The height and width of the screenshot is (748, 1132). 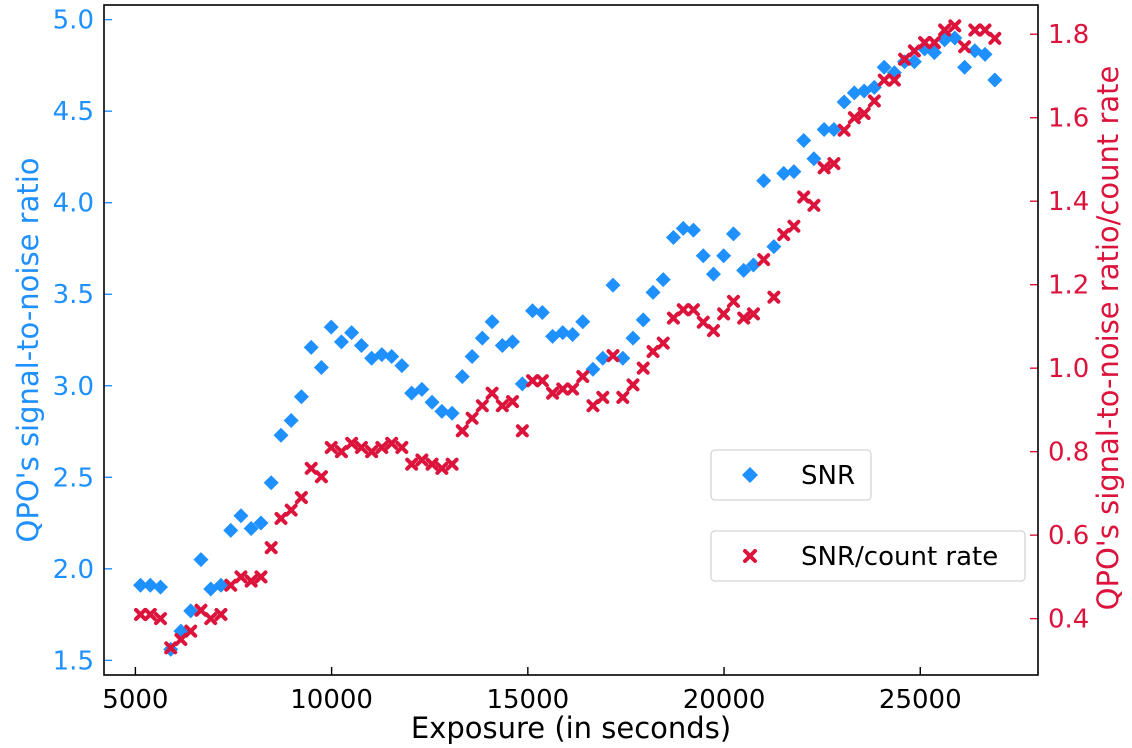 What do you see at coordinates (1068, 453) in the screenshot?
I see `y-right-tick-label: 0.8` at bounding box center [1068, 453].